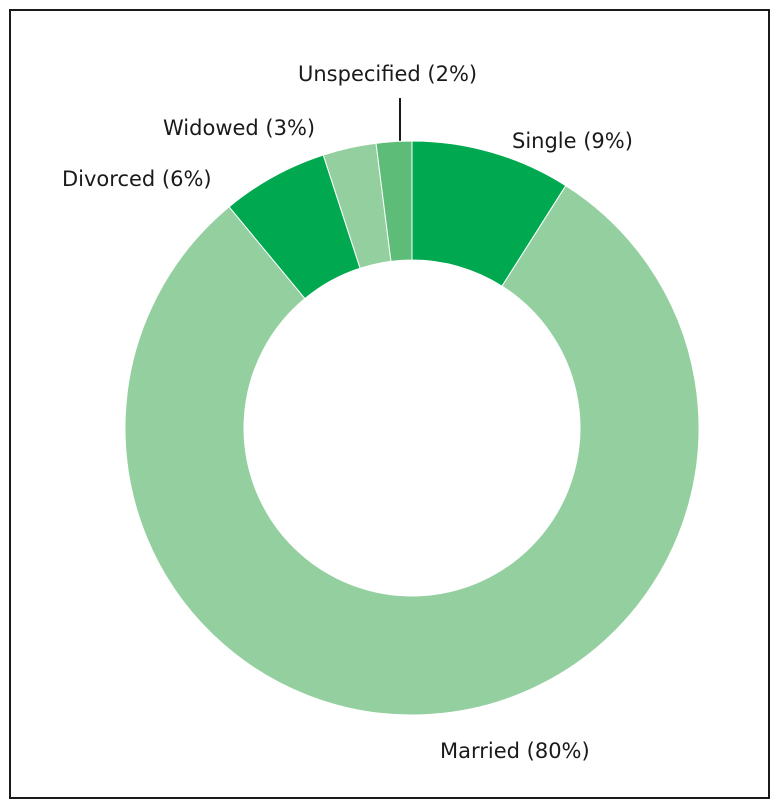 The height and width of the screenshot is (812, 779). Describe the element at coordinates (572, 141) in the screenshot. I see `slice-label: Single (9%)` at that location.